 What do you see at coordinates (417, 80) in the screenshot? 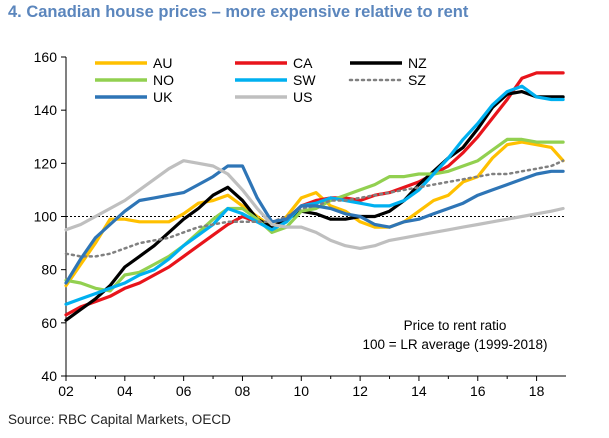
I see `legend-label-sz: SZ` at bounding box center [417, 80].